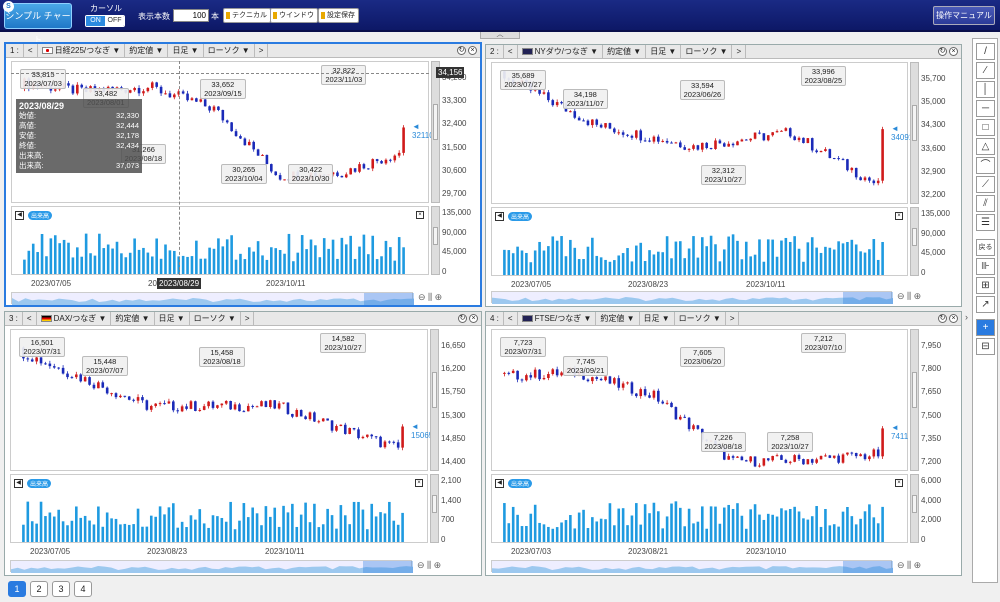  Describe the element at coordinates (247, 15) in the screenshot. I see `technical-button: テクニカル` at that location.